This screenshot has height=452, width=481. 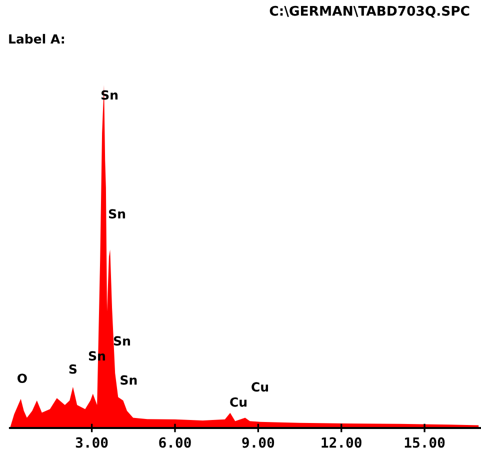 I want to click on x-tick-label: 12.00, so click(x=342, y=442).